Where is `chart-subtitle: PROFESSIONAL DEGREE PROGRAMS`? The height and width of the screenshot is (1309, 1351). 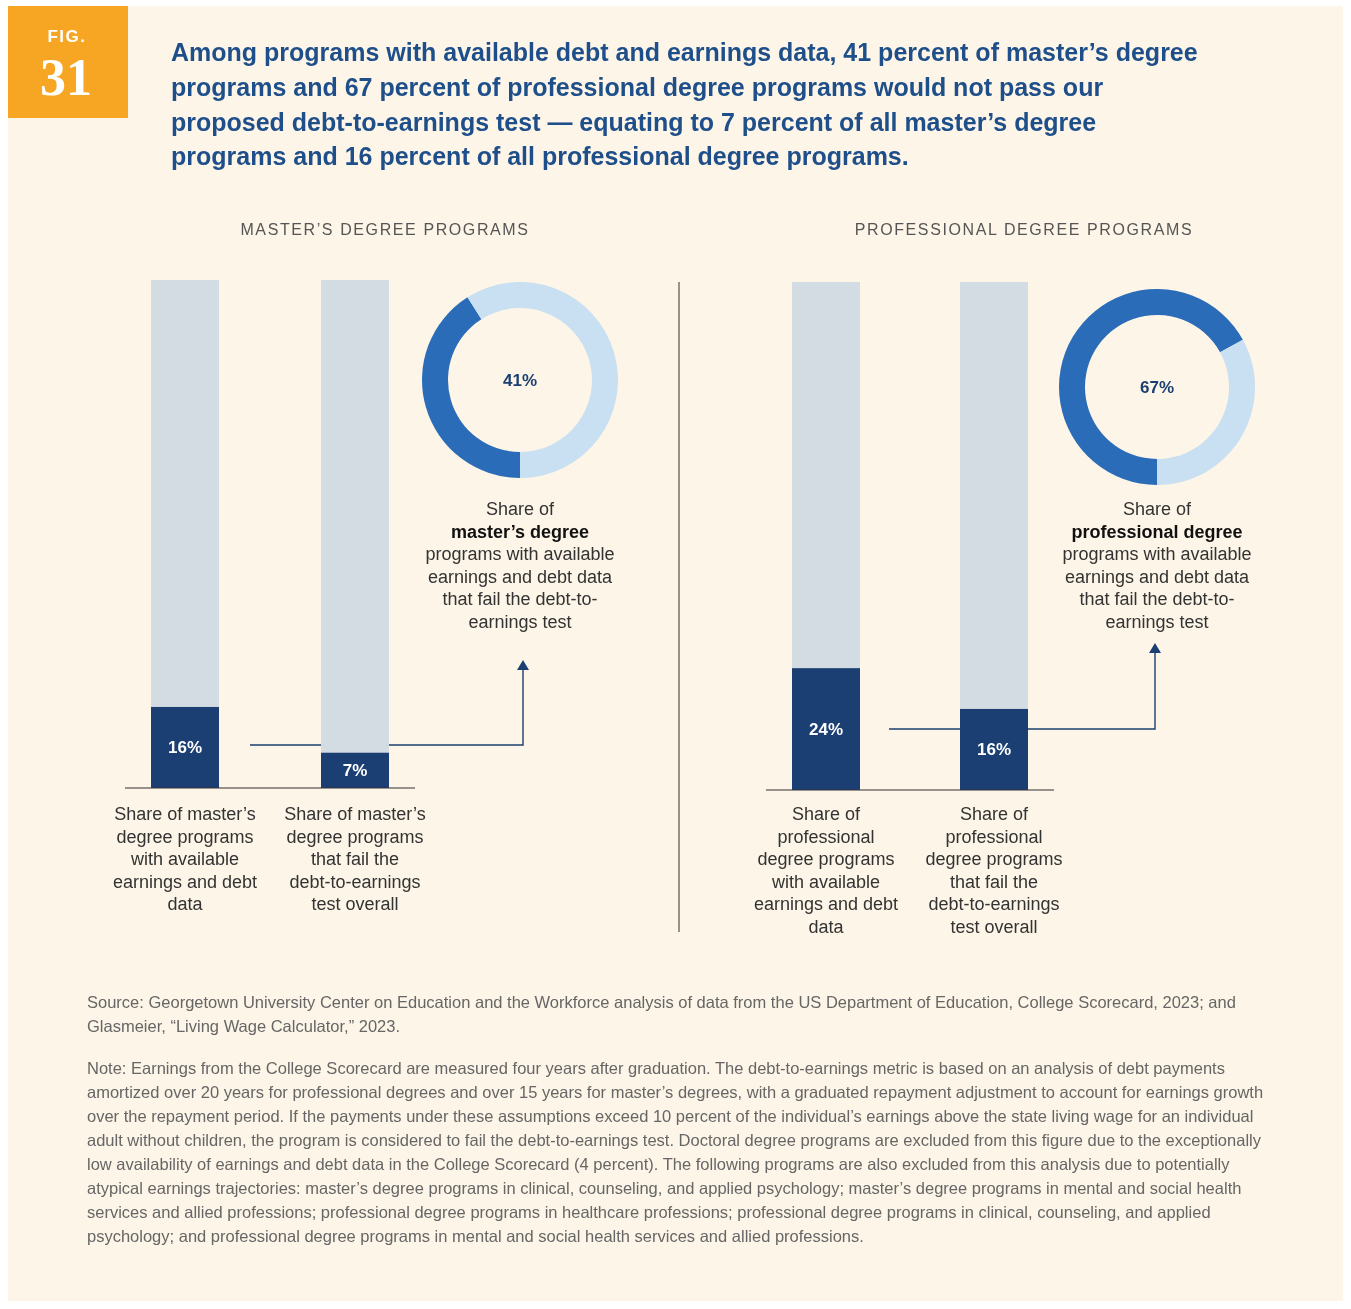 chart-subtitle: PROFESSIONAL DEGREE PROGRAMS is located at coordinates (1024, 229).